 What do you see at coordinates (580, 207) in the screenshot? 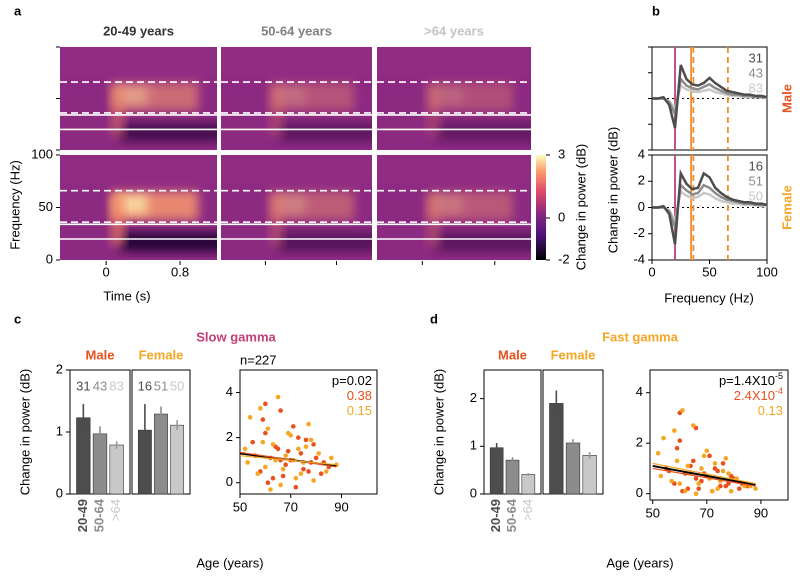
I see `colorbar-label: Change in power (dB)` at bounding box center [580, 207].